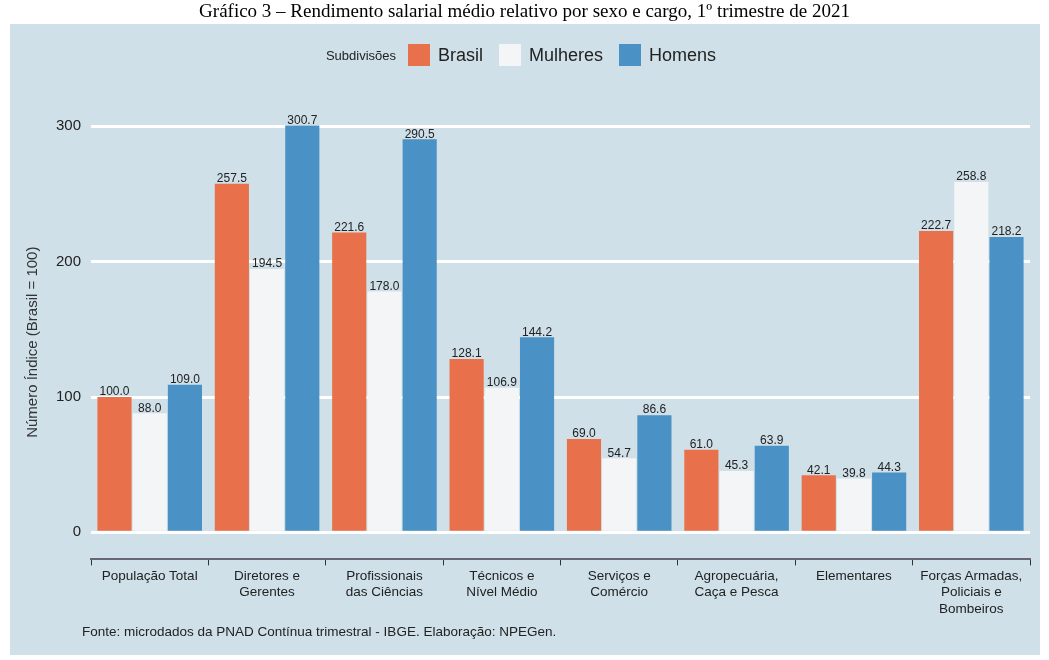  Describe the element at coordinates (736, 465) in the screenshot. I see `data-label: 45.3` at that location.